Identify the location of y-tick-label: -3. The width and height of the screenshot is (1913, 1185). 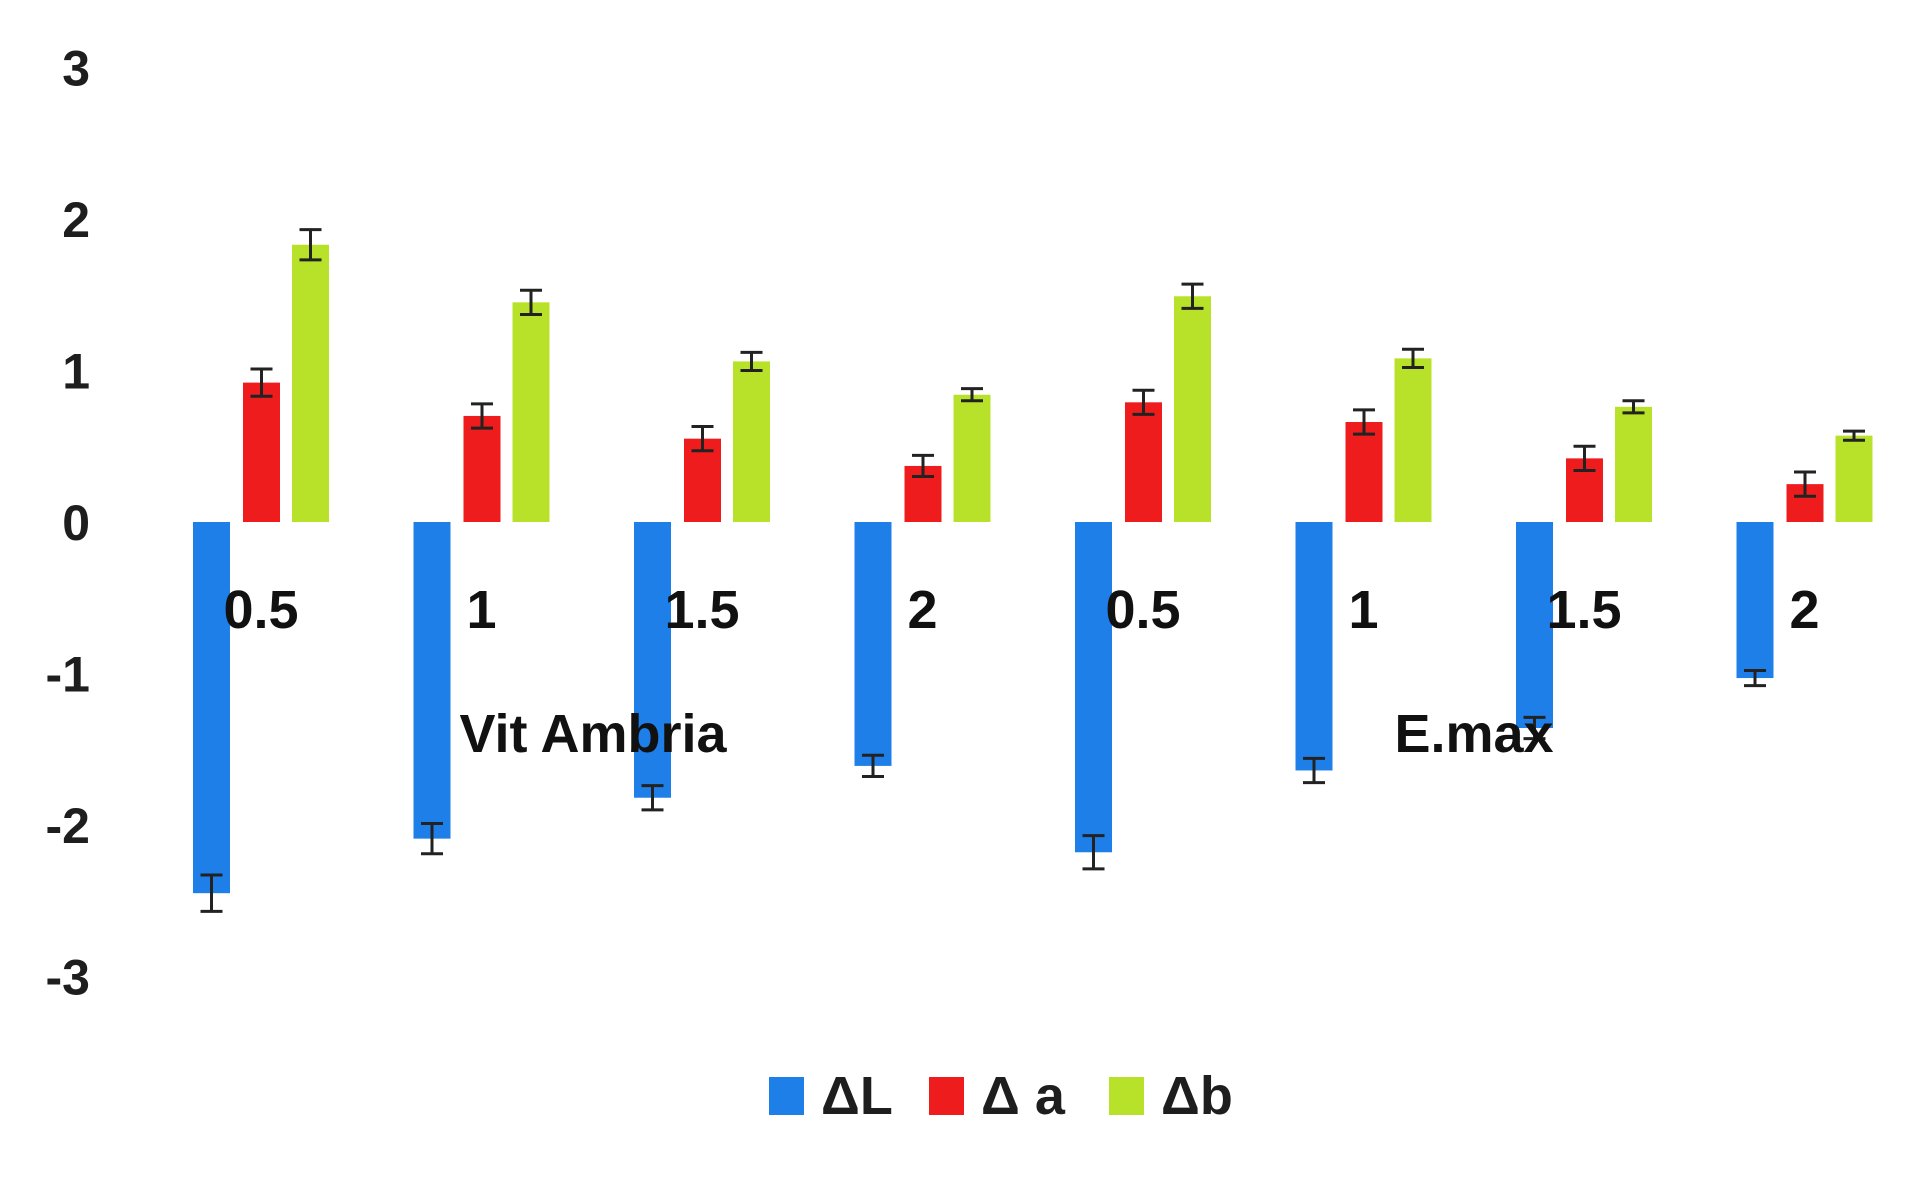
(68, 978).